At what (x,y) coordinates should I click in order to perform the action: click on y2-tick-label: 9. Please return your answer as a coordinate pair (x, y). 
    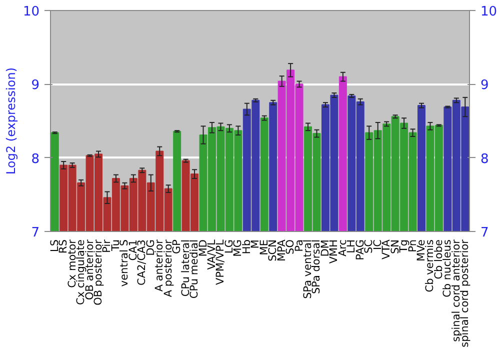
    Looking at the image, I should click on (484, 86).